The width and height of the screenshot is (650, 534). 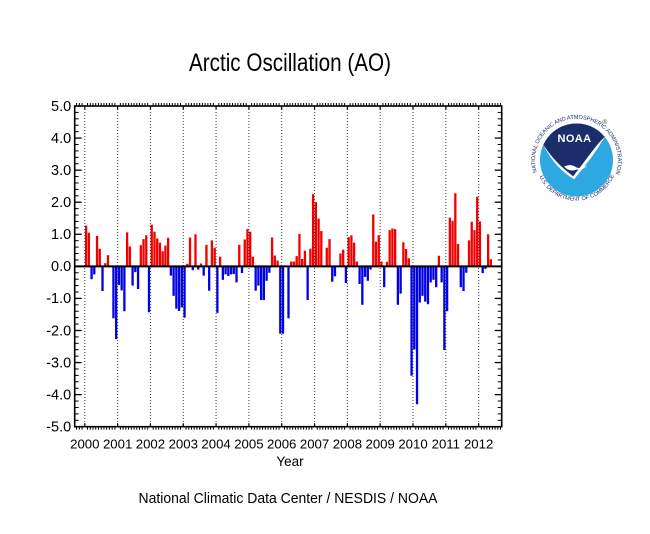 What do you see at coordinates (58, 331) in the screenshot?
I see `svg-text: -2.0` at bounding box center [58, 331].